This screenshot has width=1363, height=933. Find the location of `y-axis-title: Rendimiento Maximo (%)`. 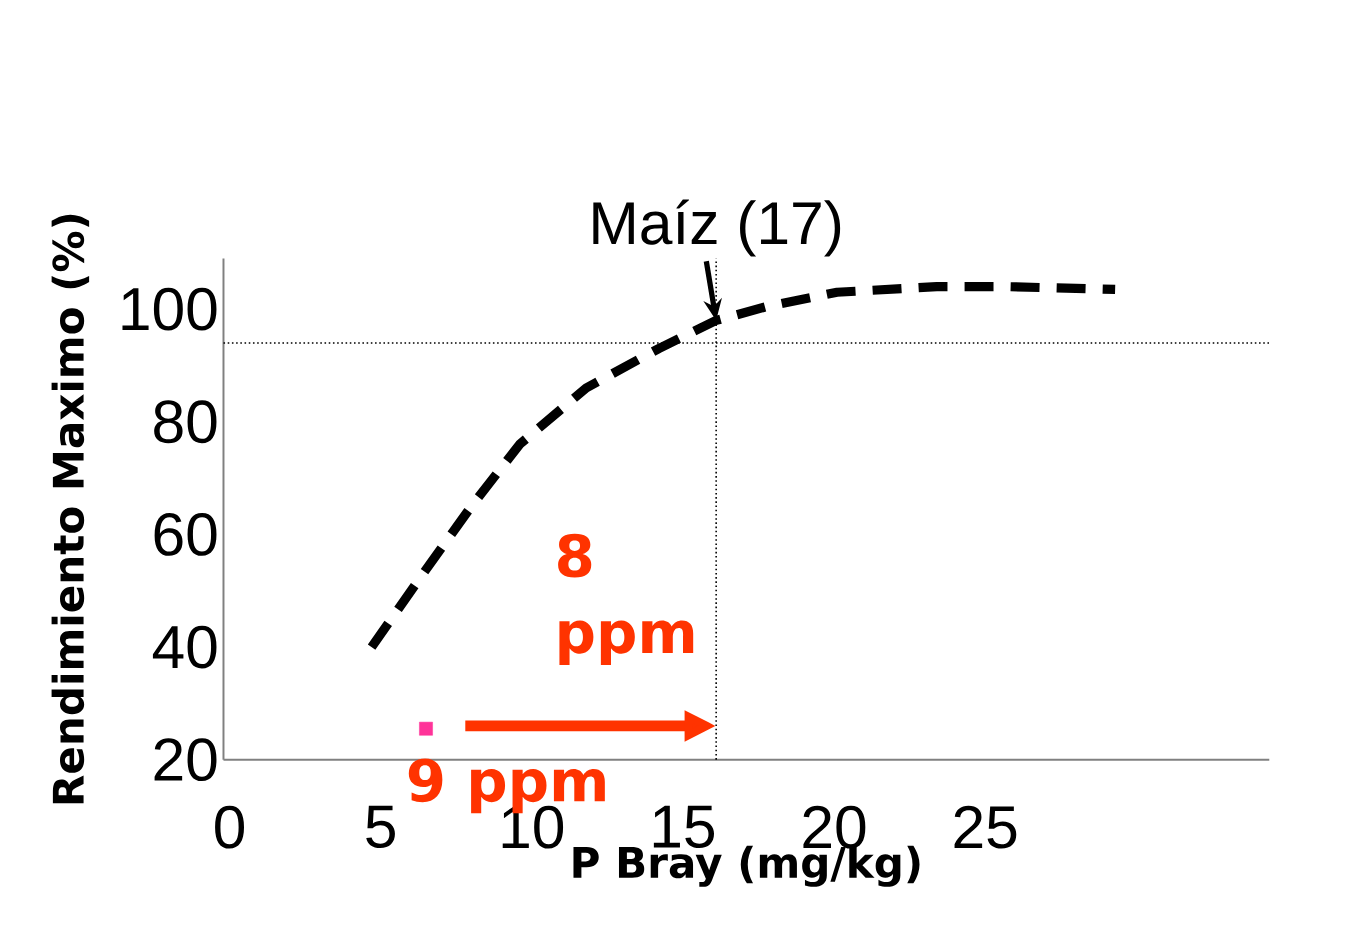

y-axis-title: Rendimiento Maximo (%) is located at coordinates (70, 509).